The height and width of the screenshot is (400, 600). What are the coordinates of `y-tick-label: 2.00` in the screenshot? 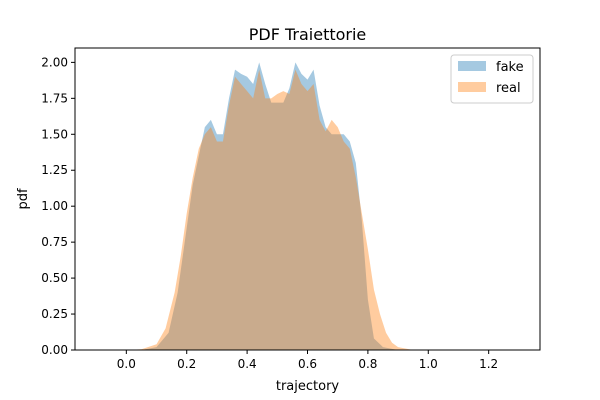 It's located at (54, 62).